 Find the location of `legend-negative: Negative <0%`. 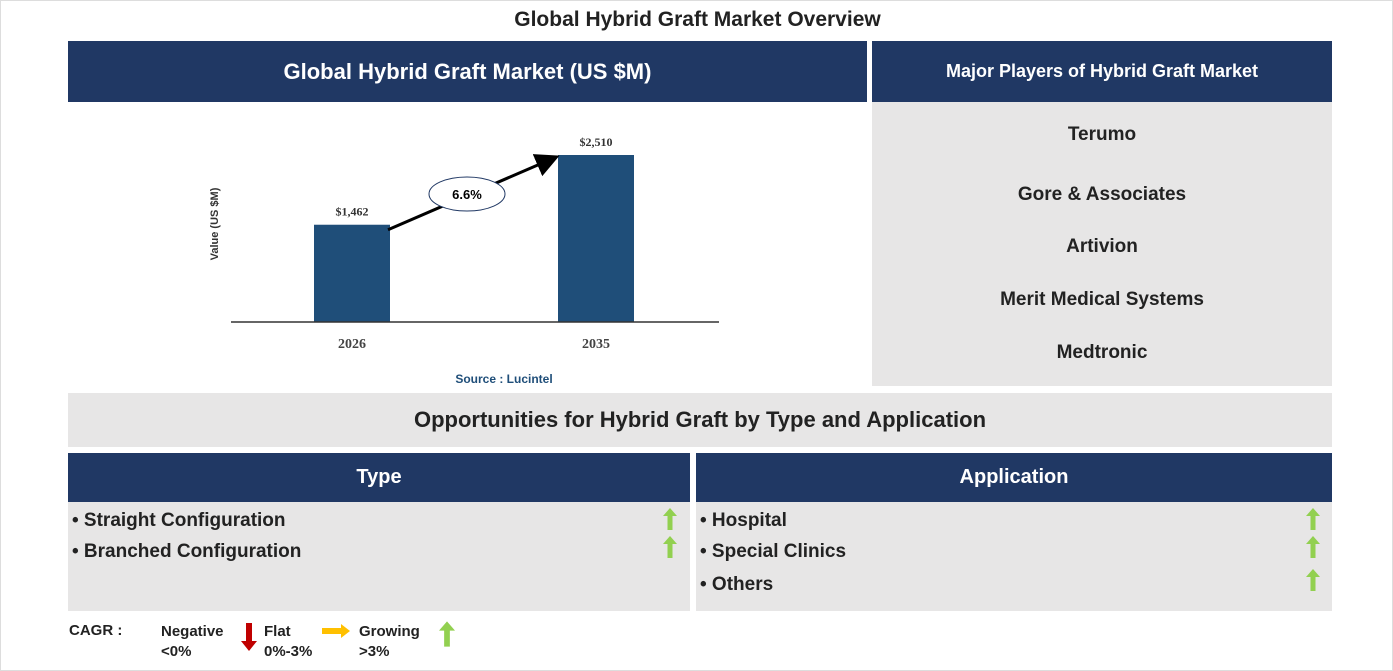

legend-negative: Negative <0% is located at coordinates (192, 642).